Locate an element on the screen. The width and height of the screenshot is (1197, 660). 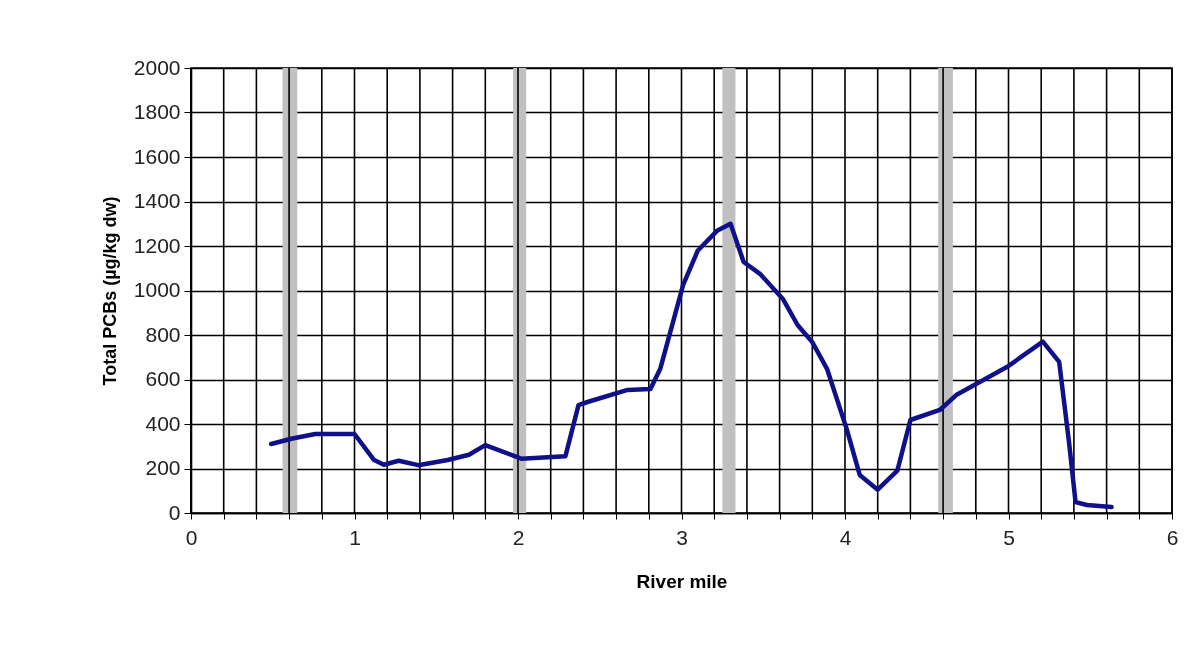
y-tick-label: 200 is located at coordinates (163, 467).